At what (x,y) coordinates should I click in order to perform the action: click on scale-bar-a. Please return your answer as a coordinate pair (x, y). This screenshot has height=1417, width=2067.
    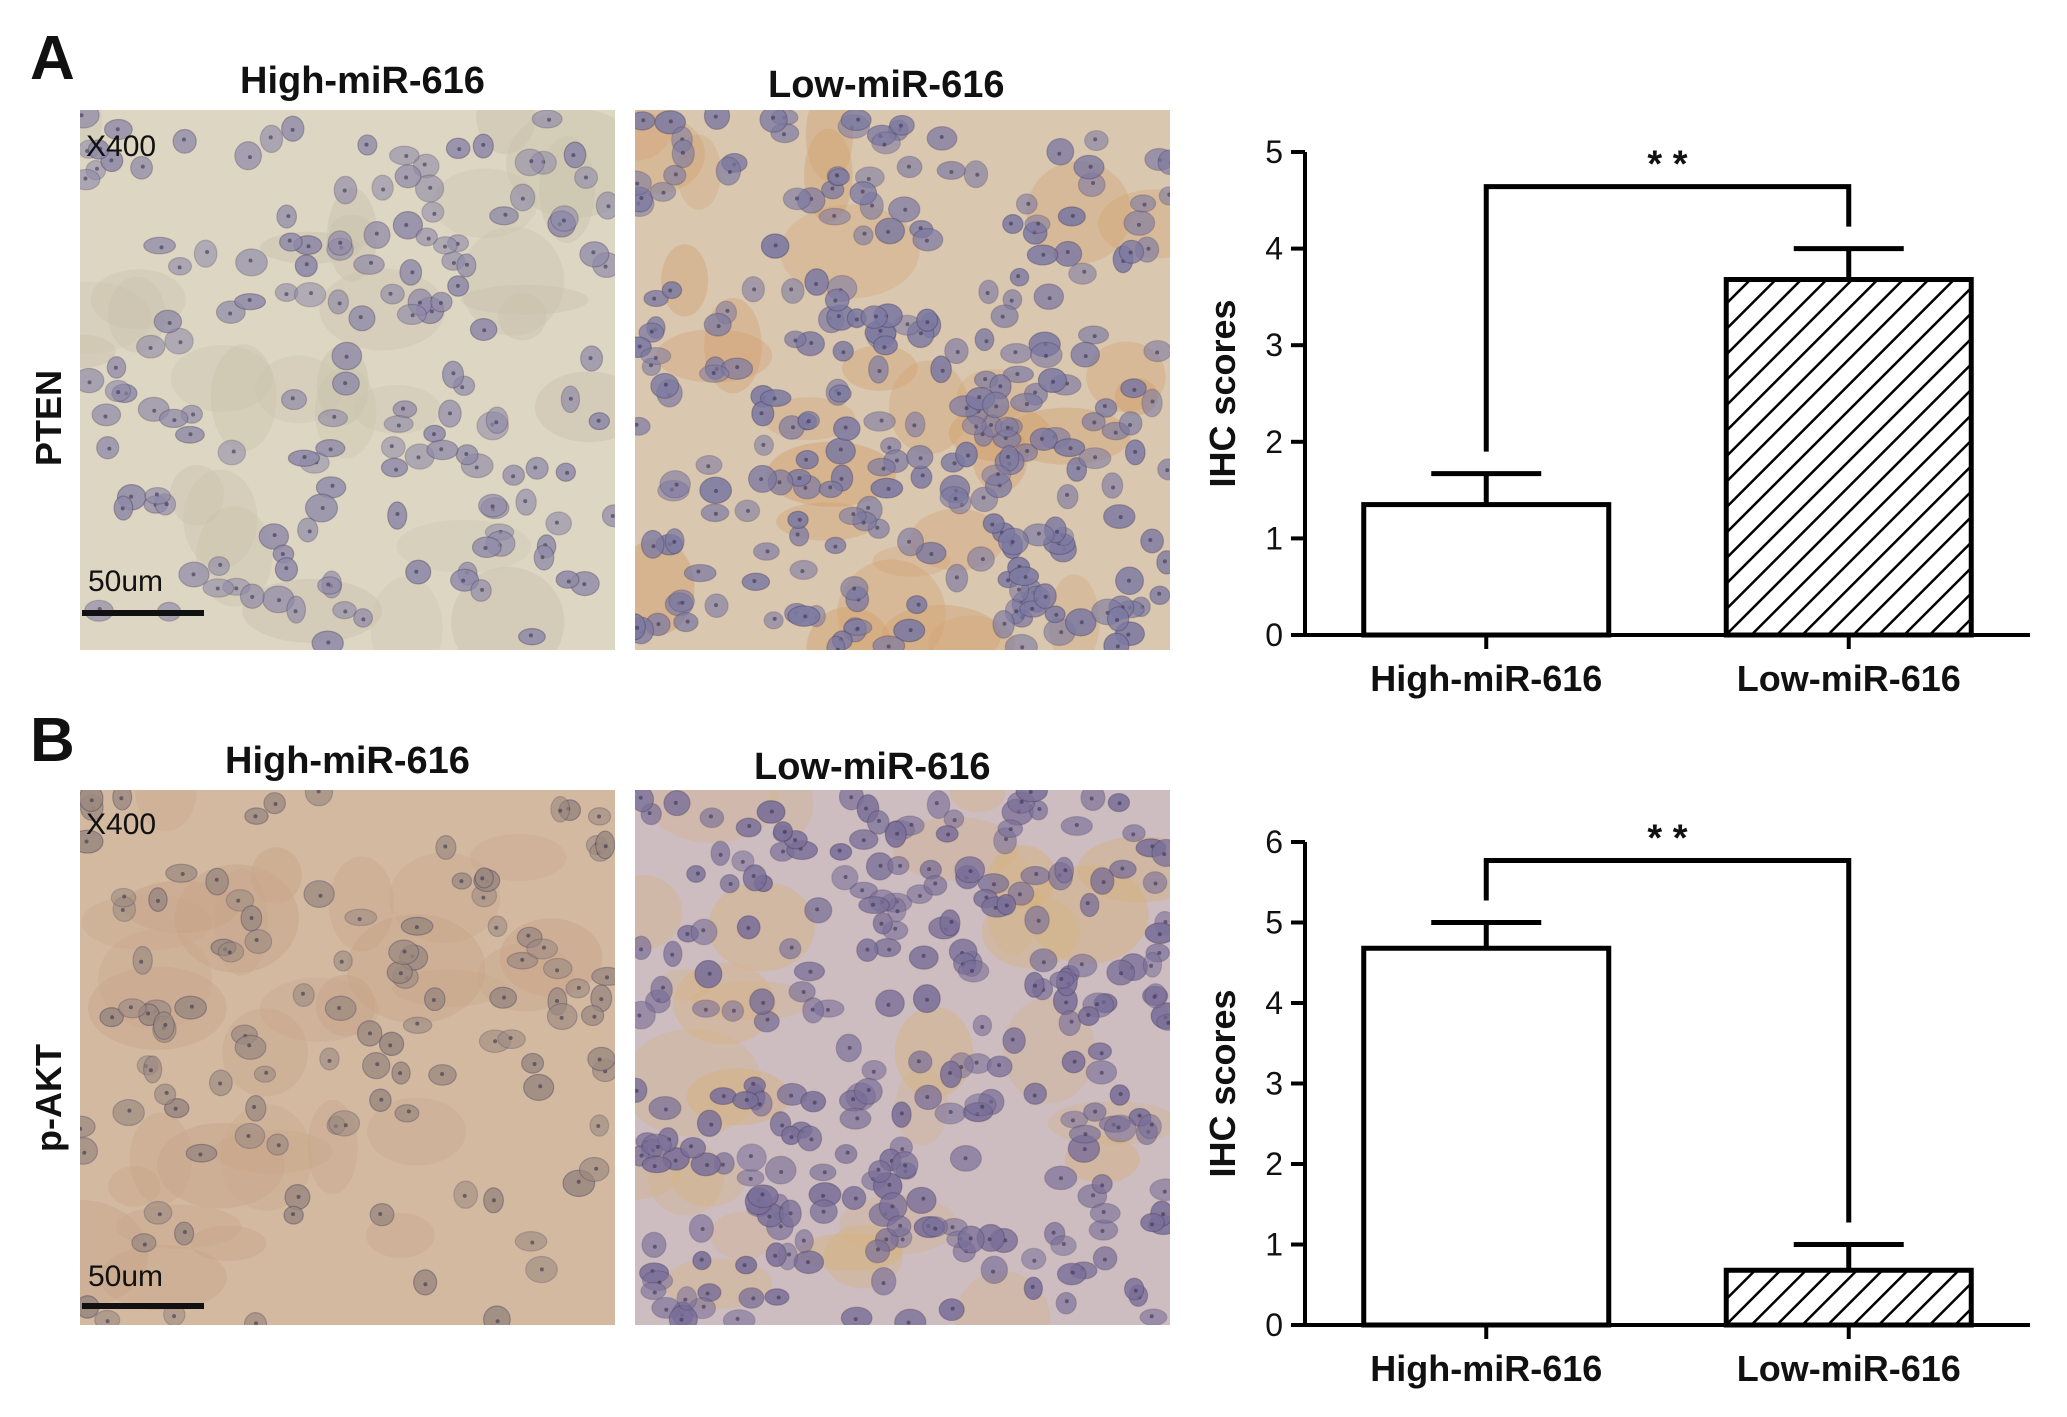
    Looking at the image, I should click on (143, 613).